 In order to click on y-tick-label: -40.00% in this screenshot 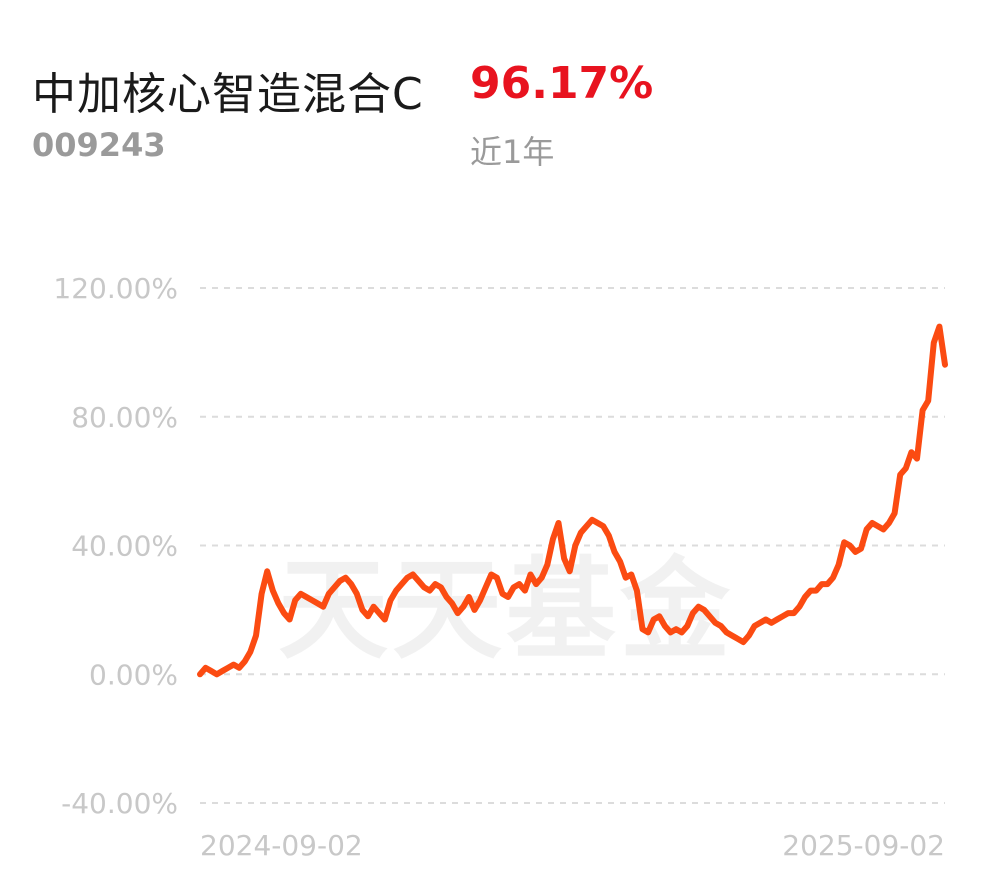, I will do `click(119, 803)`.